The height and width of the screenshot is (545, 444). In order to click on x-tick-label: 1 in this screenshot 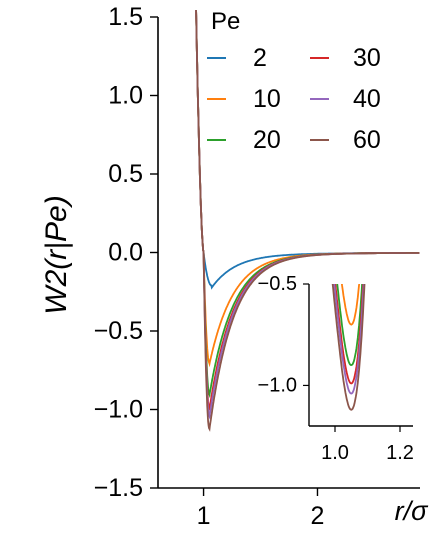, I will do `click(204, 516)`.